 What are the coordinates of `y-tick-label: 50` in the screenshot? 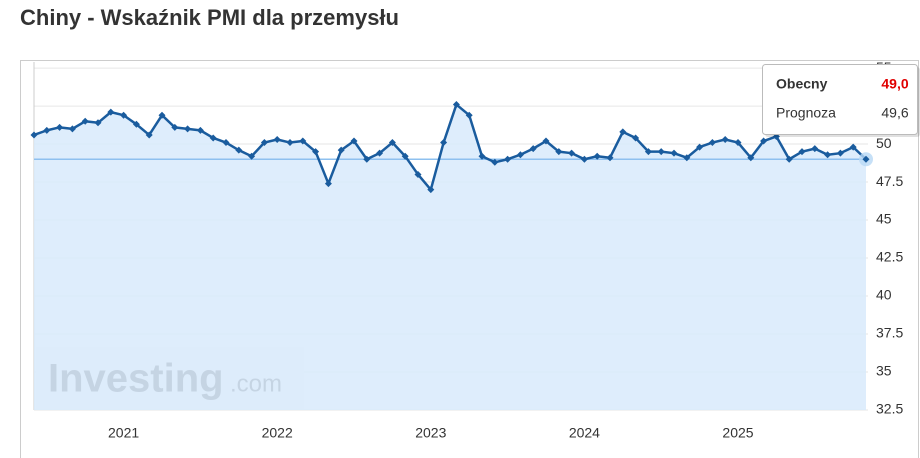 It's located at (884, 143).